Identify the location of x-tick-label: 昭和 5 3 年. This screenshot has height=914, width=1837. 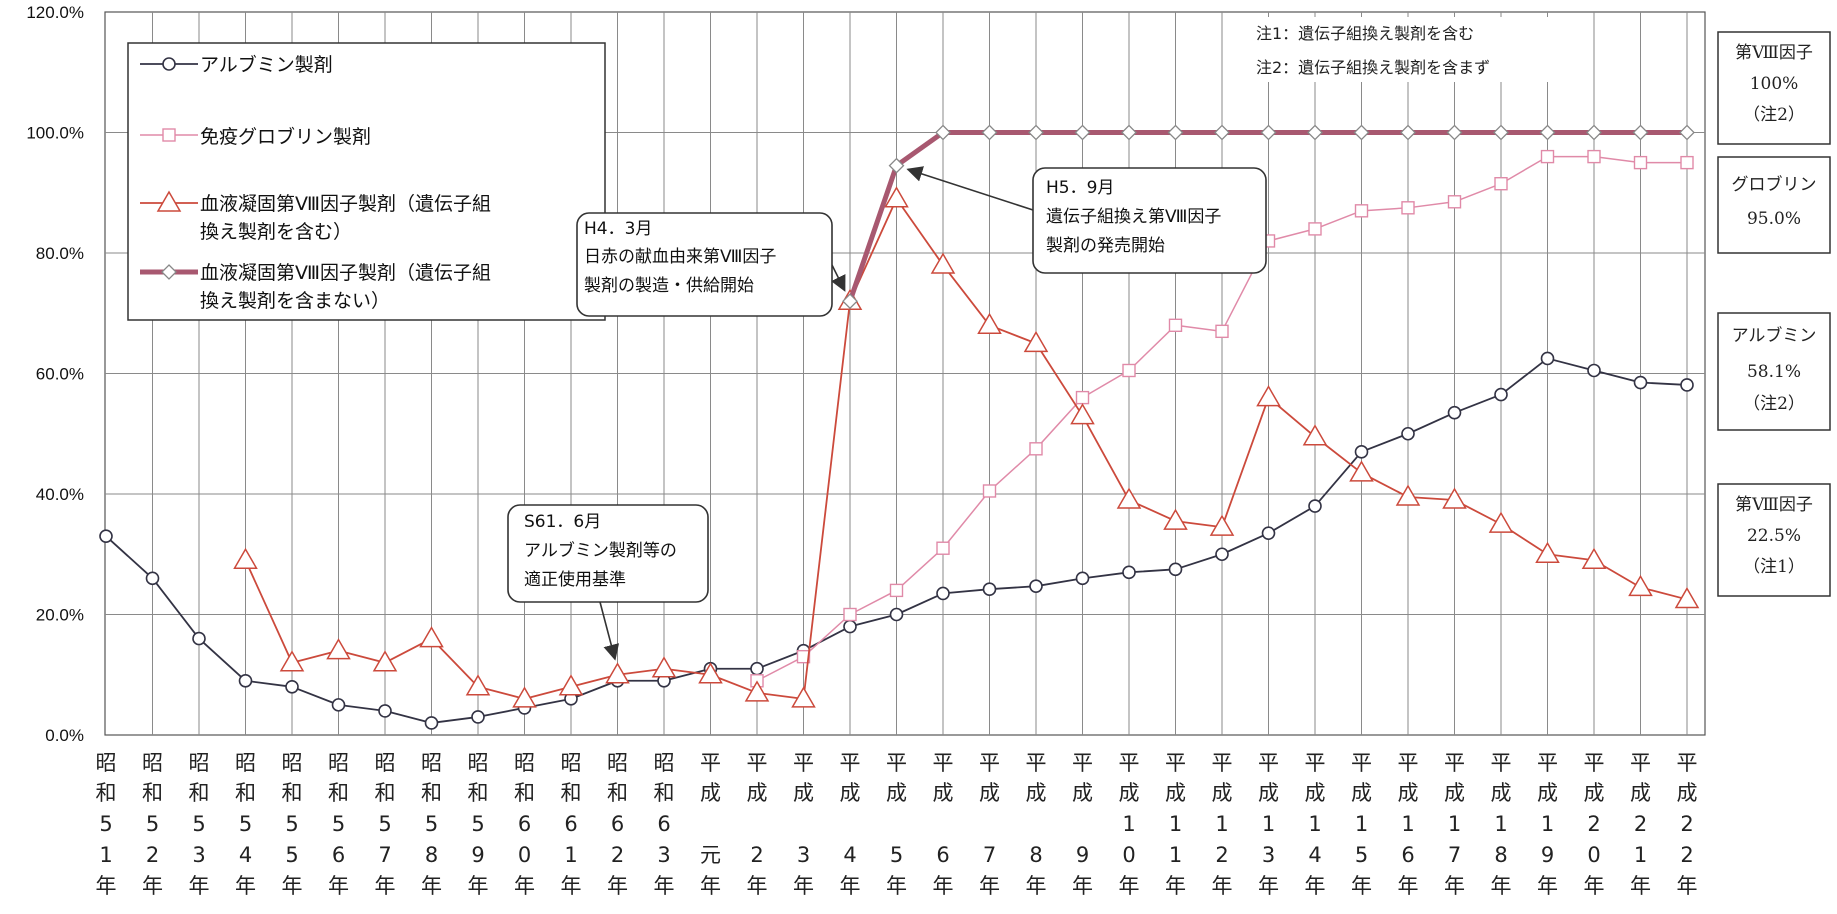
(199, 824).